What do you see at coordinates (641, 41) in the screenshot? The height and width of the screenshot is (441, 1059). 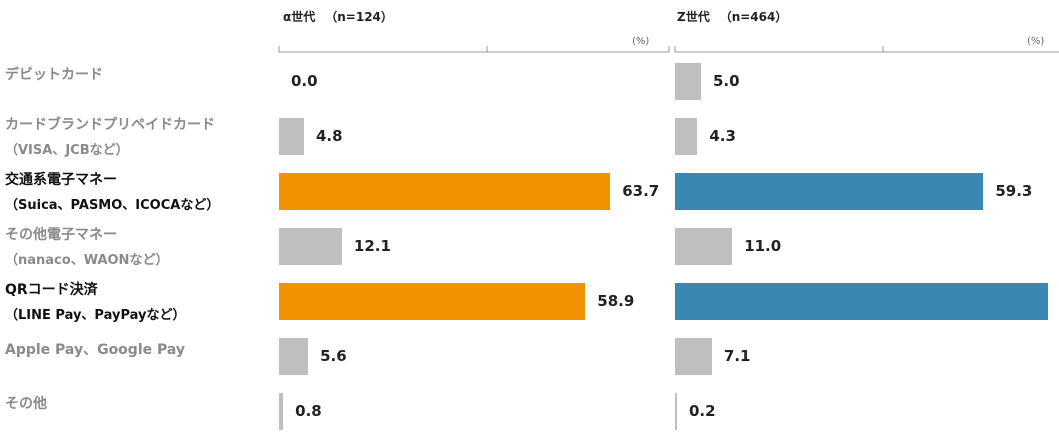 I see `unit-label-alpha: (%)` at bounding box center [641, 41].